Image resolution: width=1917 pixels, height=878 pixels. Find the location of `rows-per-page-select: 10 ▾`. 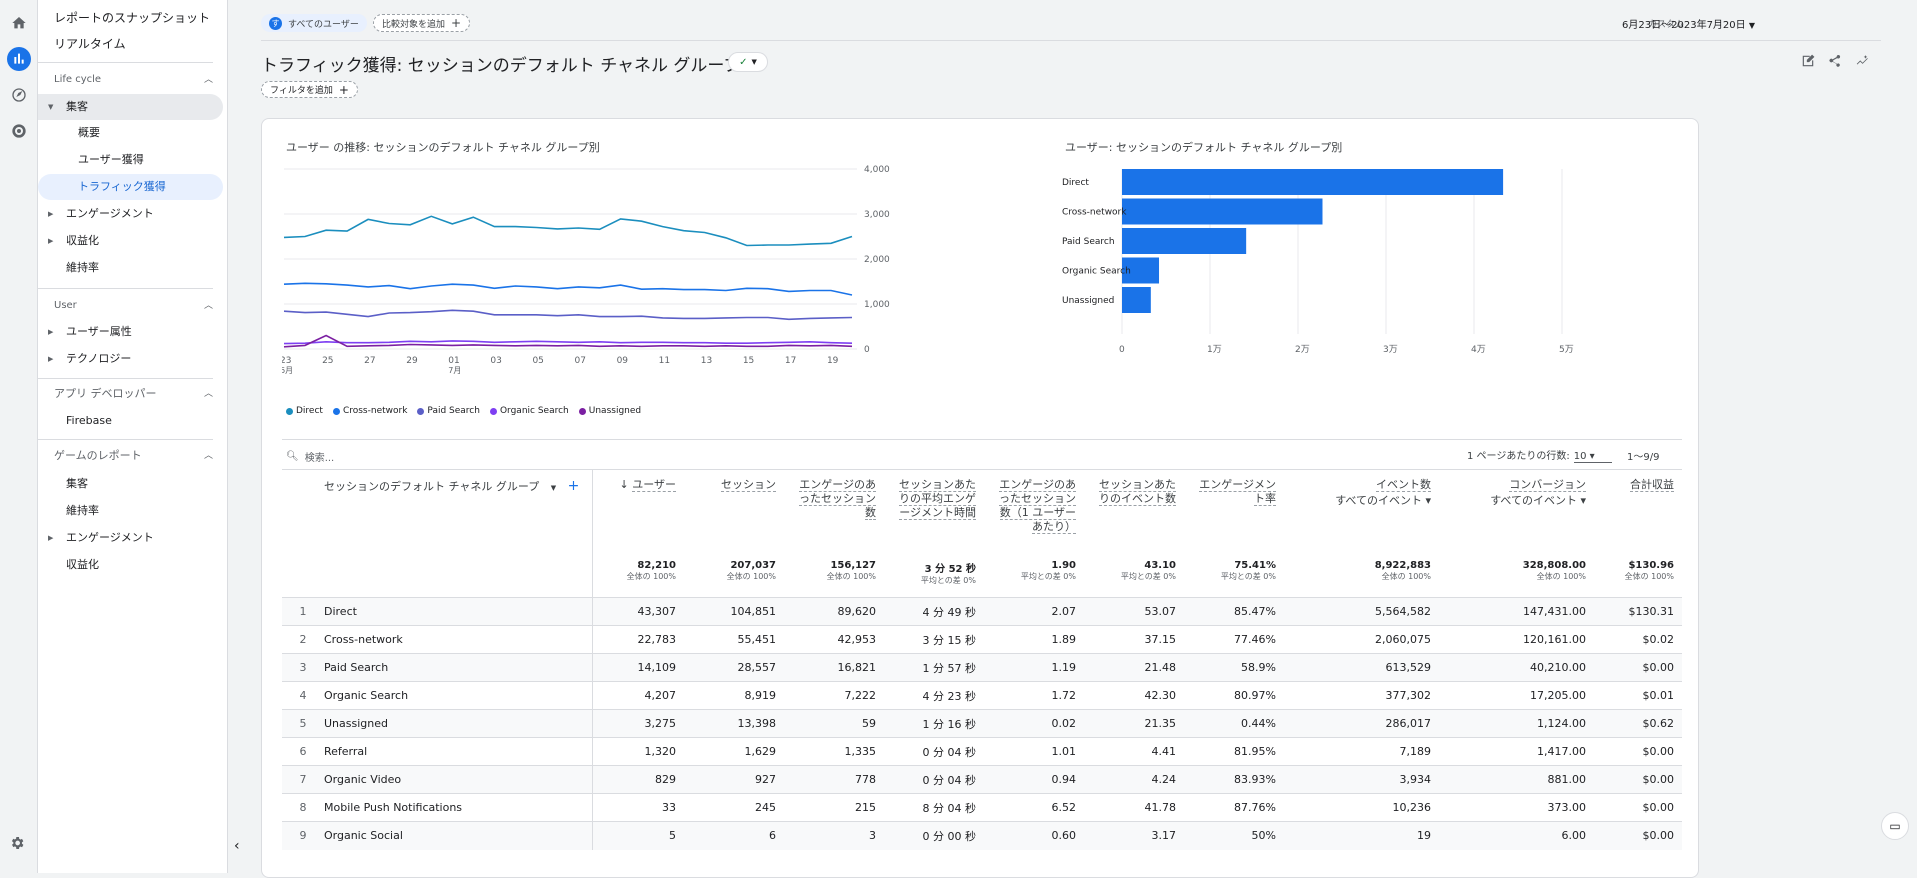

rows-per-page-select: 10 ▾ is located at coordinates (1592, 457).